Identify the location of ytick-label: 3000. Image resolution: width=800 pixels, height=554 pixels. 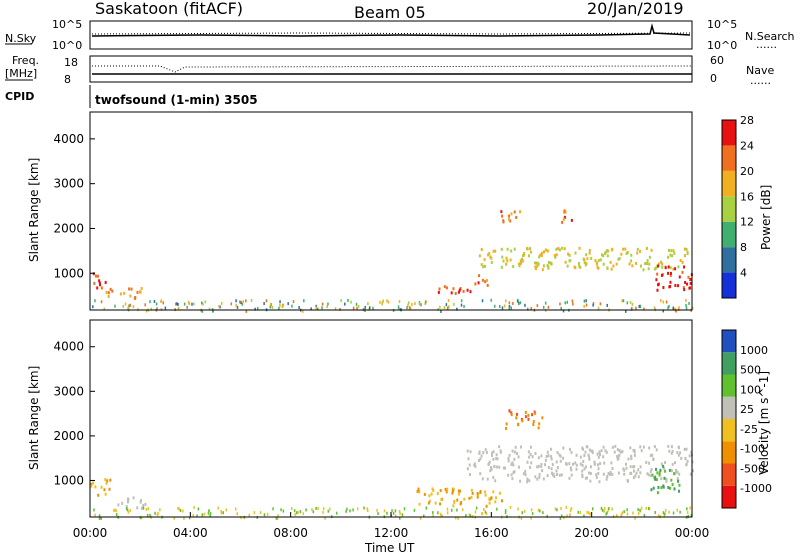
(68, 391).